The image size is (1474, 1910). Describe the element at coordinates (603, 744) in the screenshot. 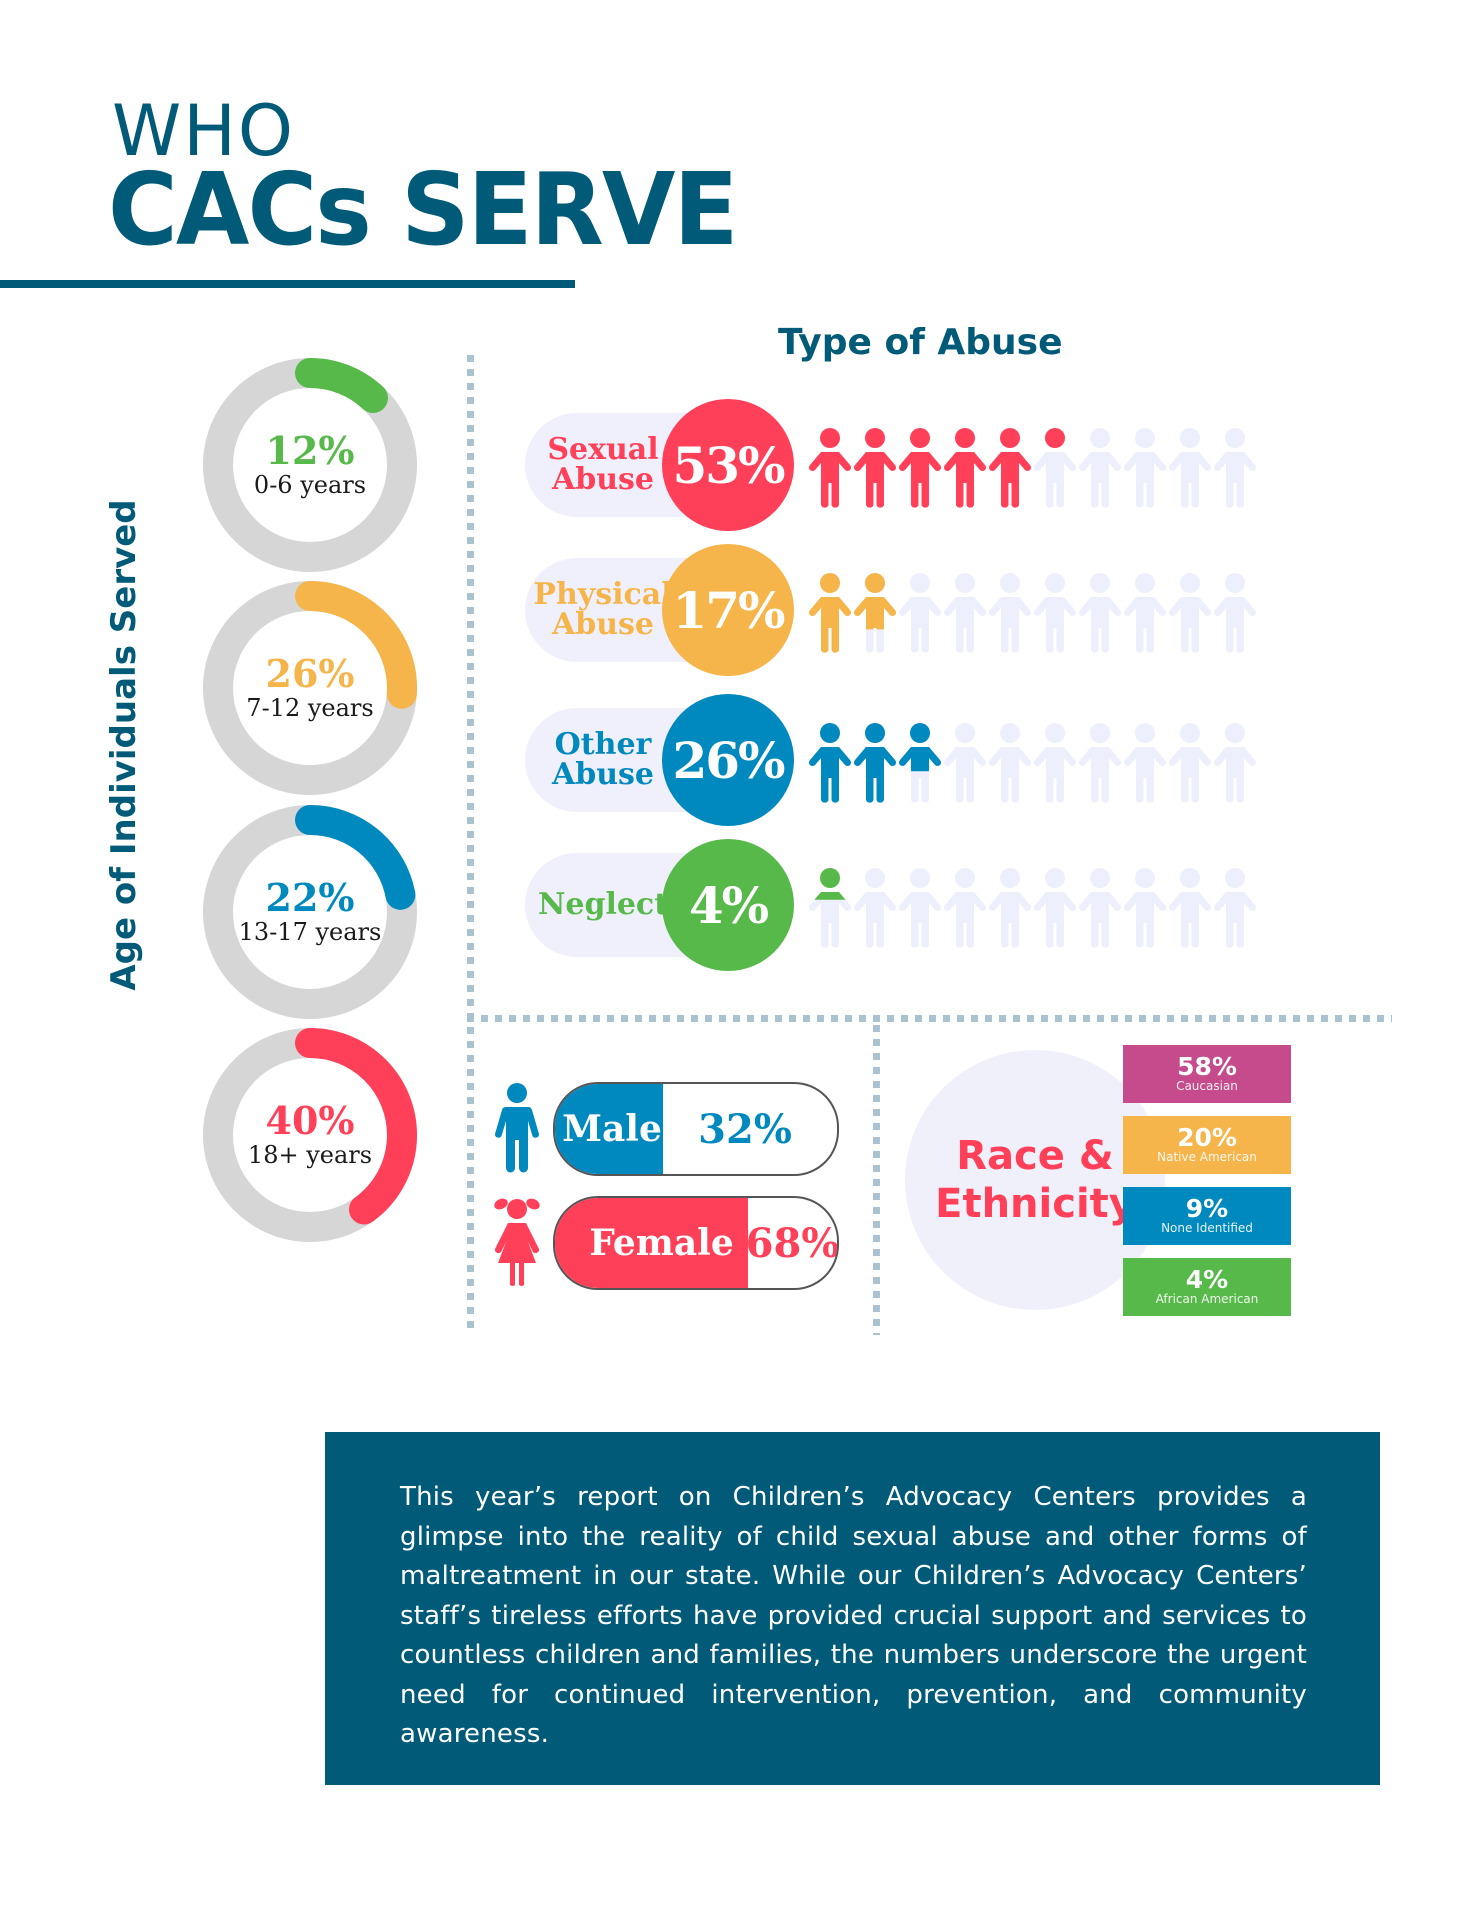

I see `abuse-label-line: Other` at that location.